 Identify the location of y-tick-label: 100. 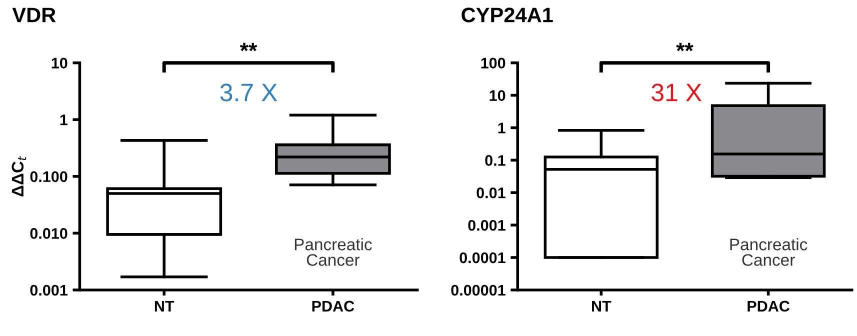
(493, 63).